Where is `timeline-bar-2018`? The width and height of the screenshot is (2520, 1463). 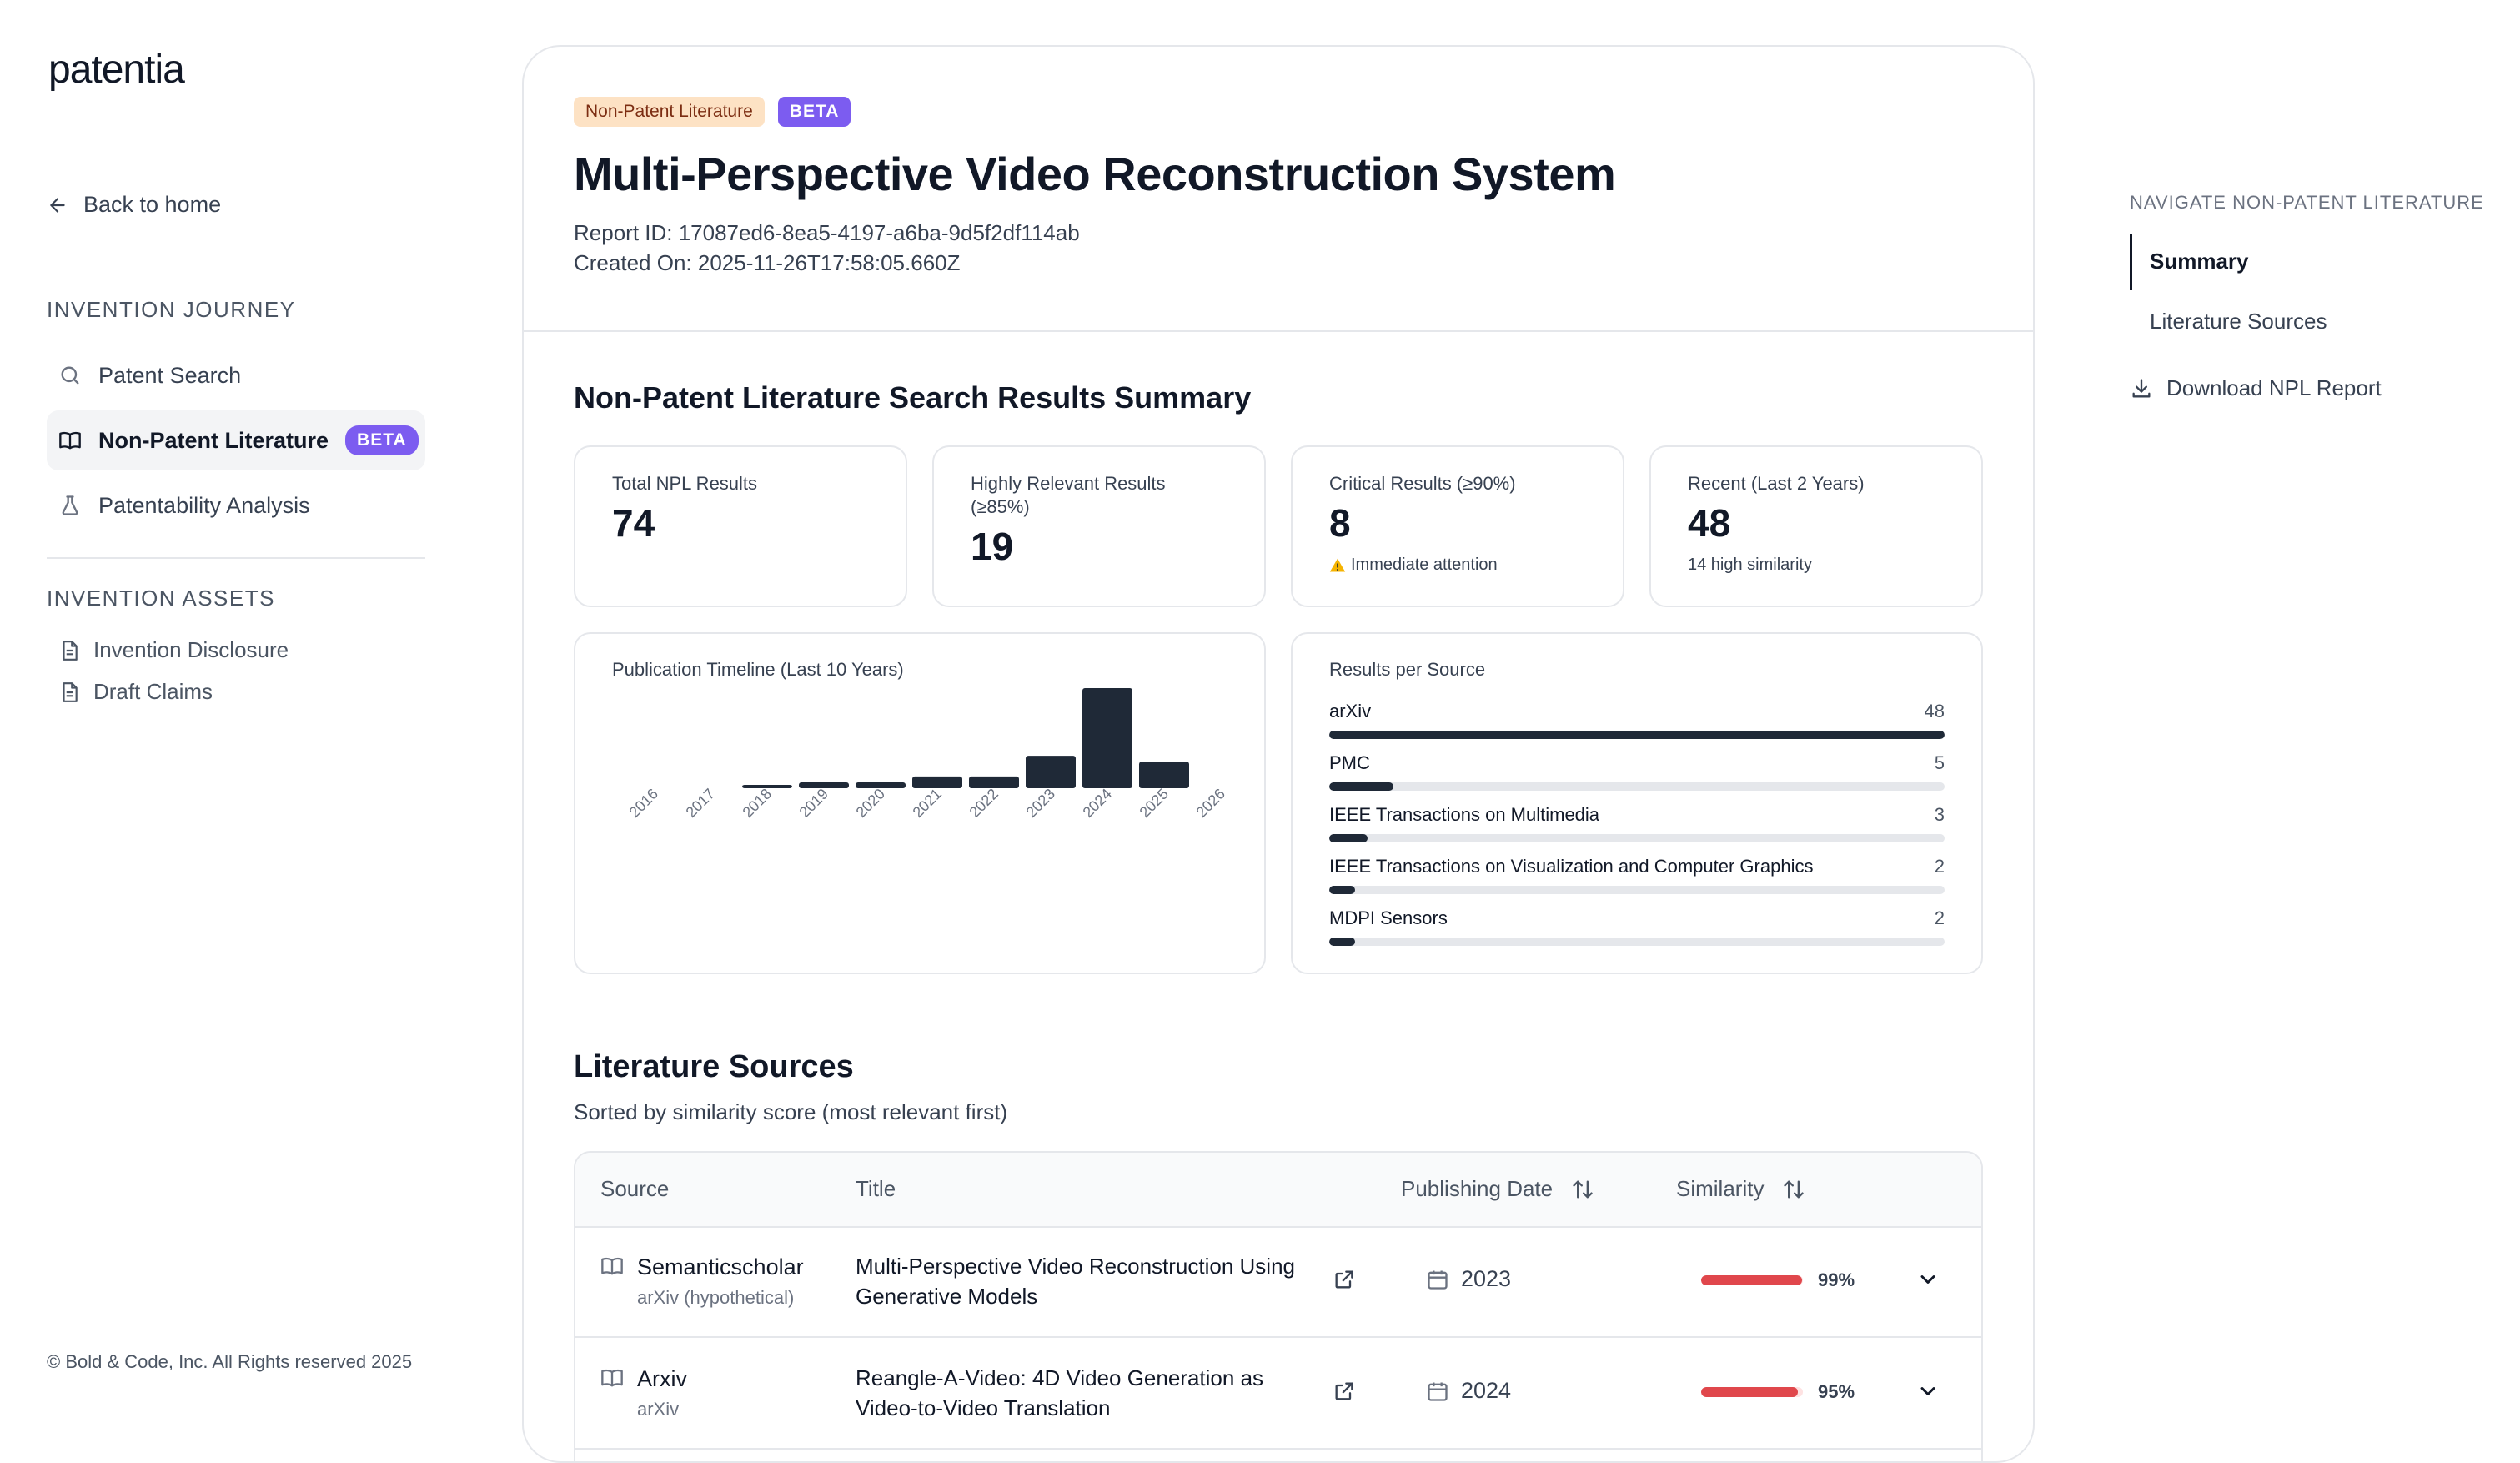
timeline-bar-2018 is located at coordinates (767, 786).